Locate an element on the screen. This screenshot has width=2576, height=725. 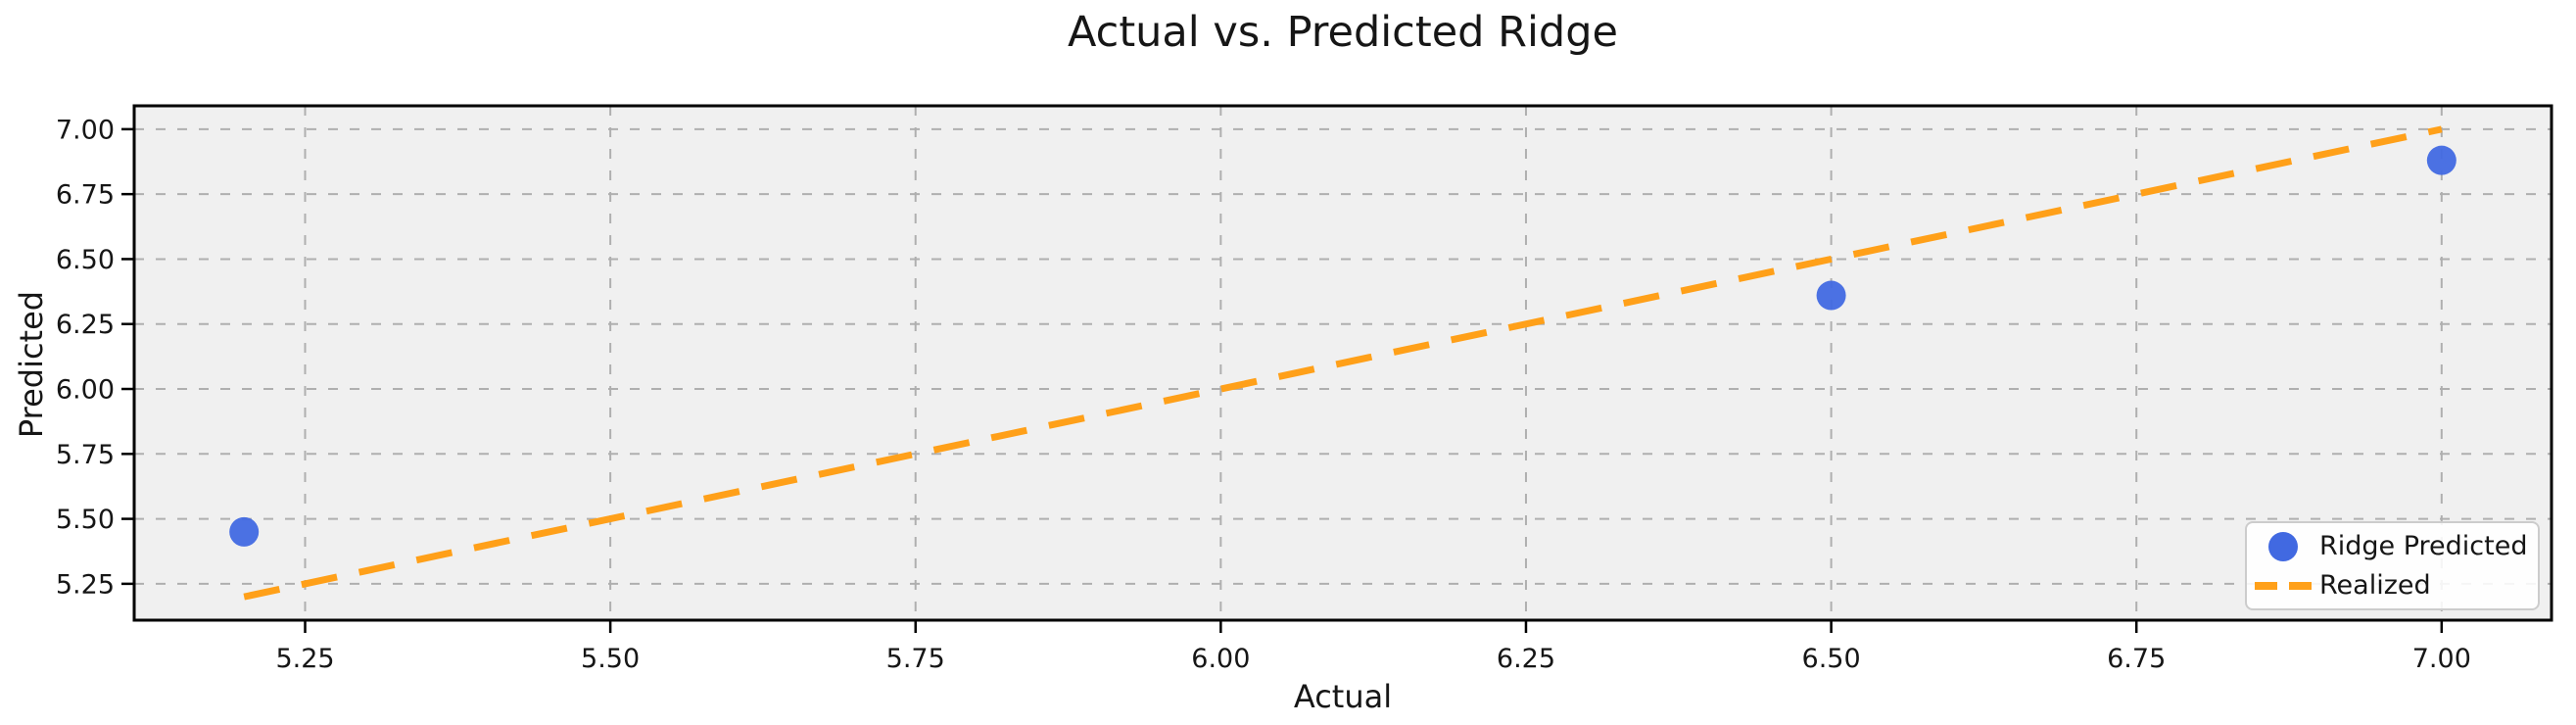
y-tick-label: 6.25 is located at coordinates (85, 325).